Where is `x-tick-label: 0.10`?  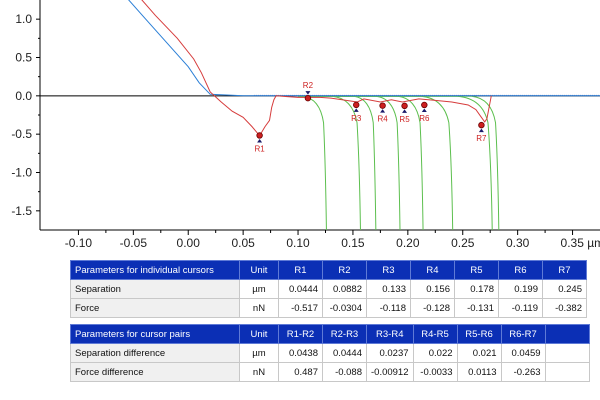
x-tick-label: 0.10 is located at coordinates (298, 243).